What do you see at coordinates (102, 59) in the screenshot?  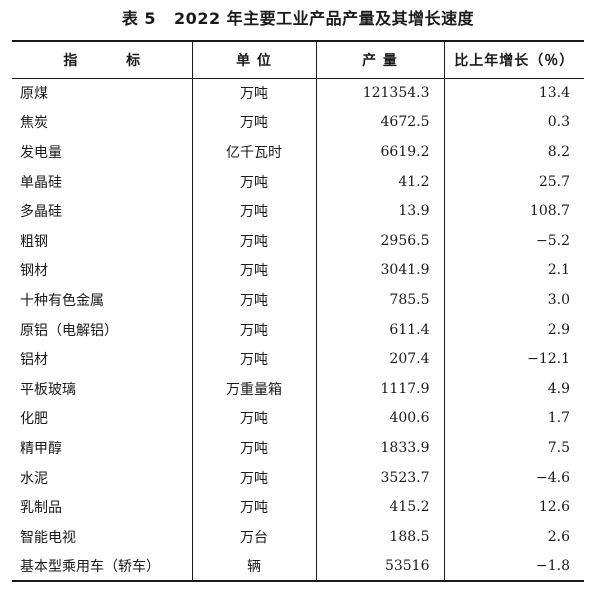 I see `header-indicator: 指 标` at bounding box center [102, 59].